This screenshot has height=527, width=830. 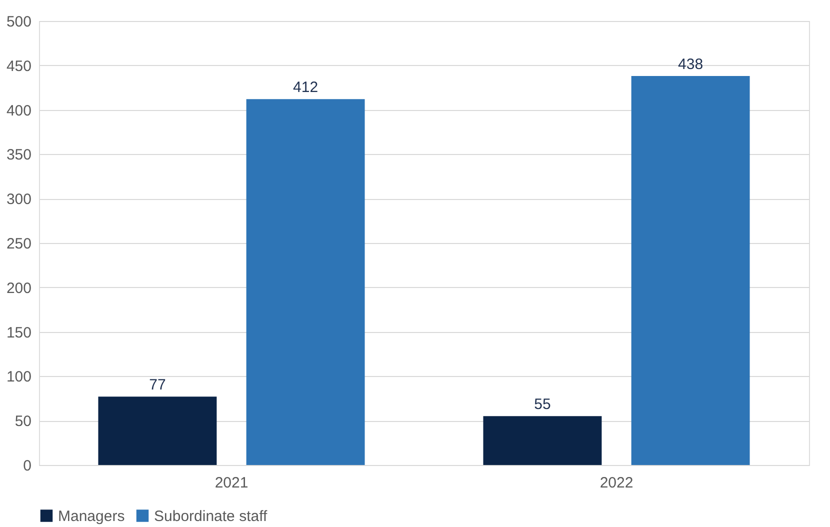 What do you see at coordinates (19, 66) in the screenshot?
I see `y-tick-label: 450` at bounding box center [19, 66].